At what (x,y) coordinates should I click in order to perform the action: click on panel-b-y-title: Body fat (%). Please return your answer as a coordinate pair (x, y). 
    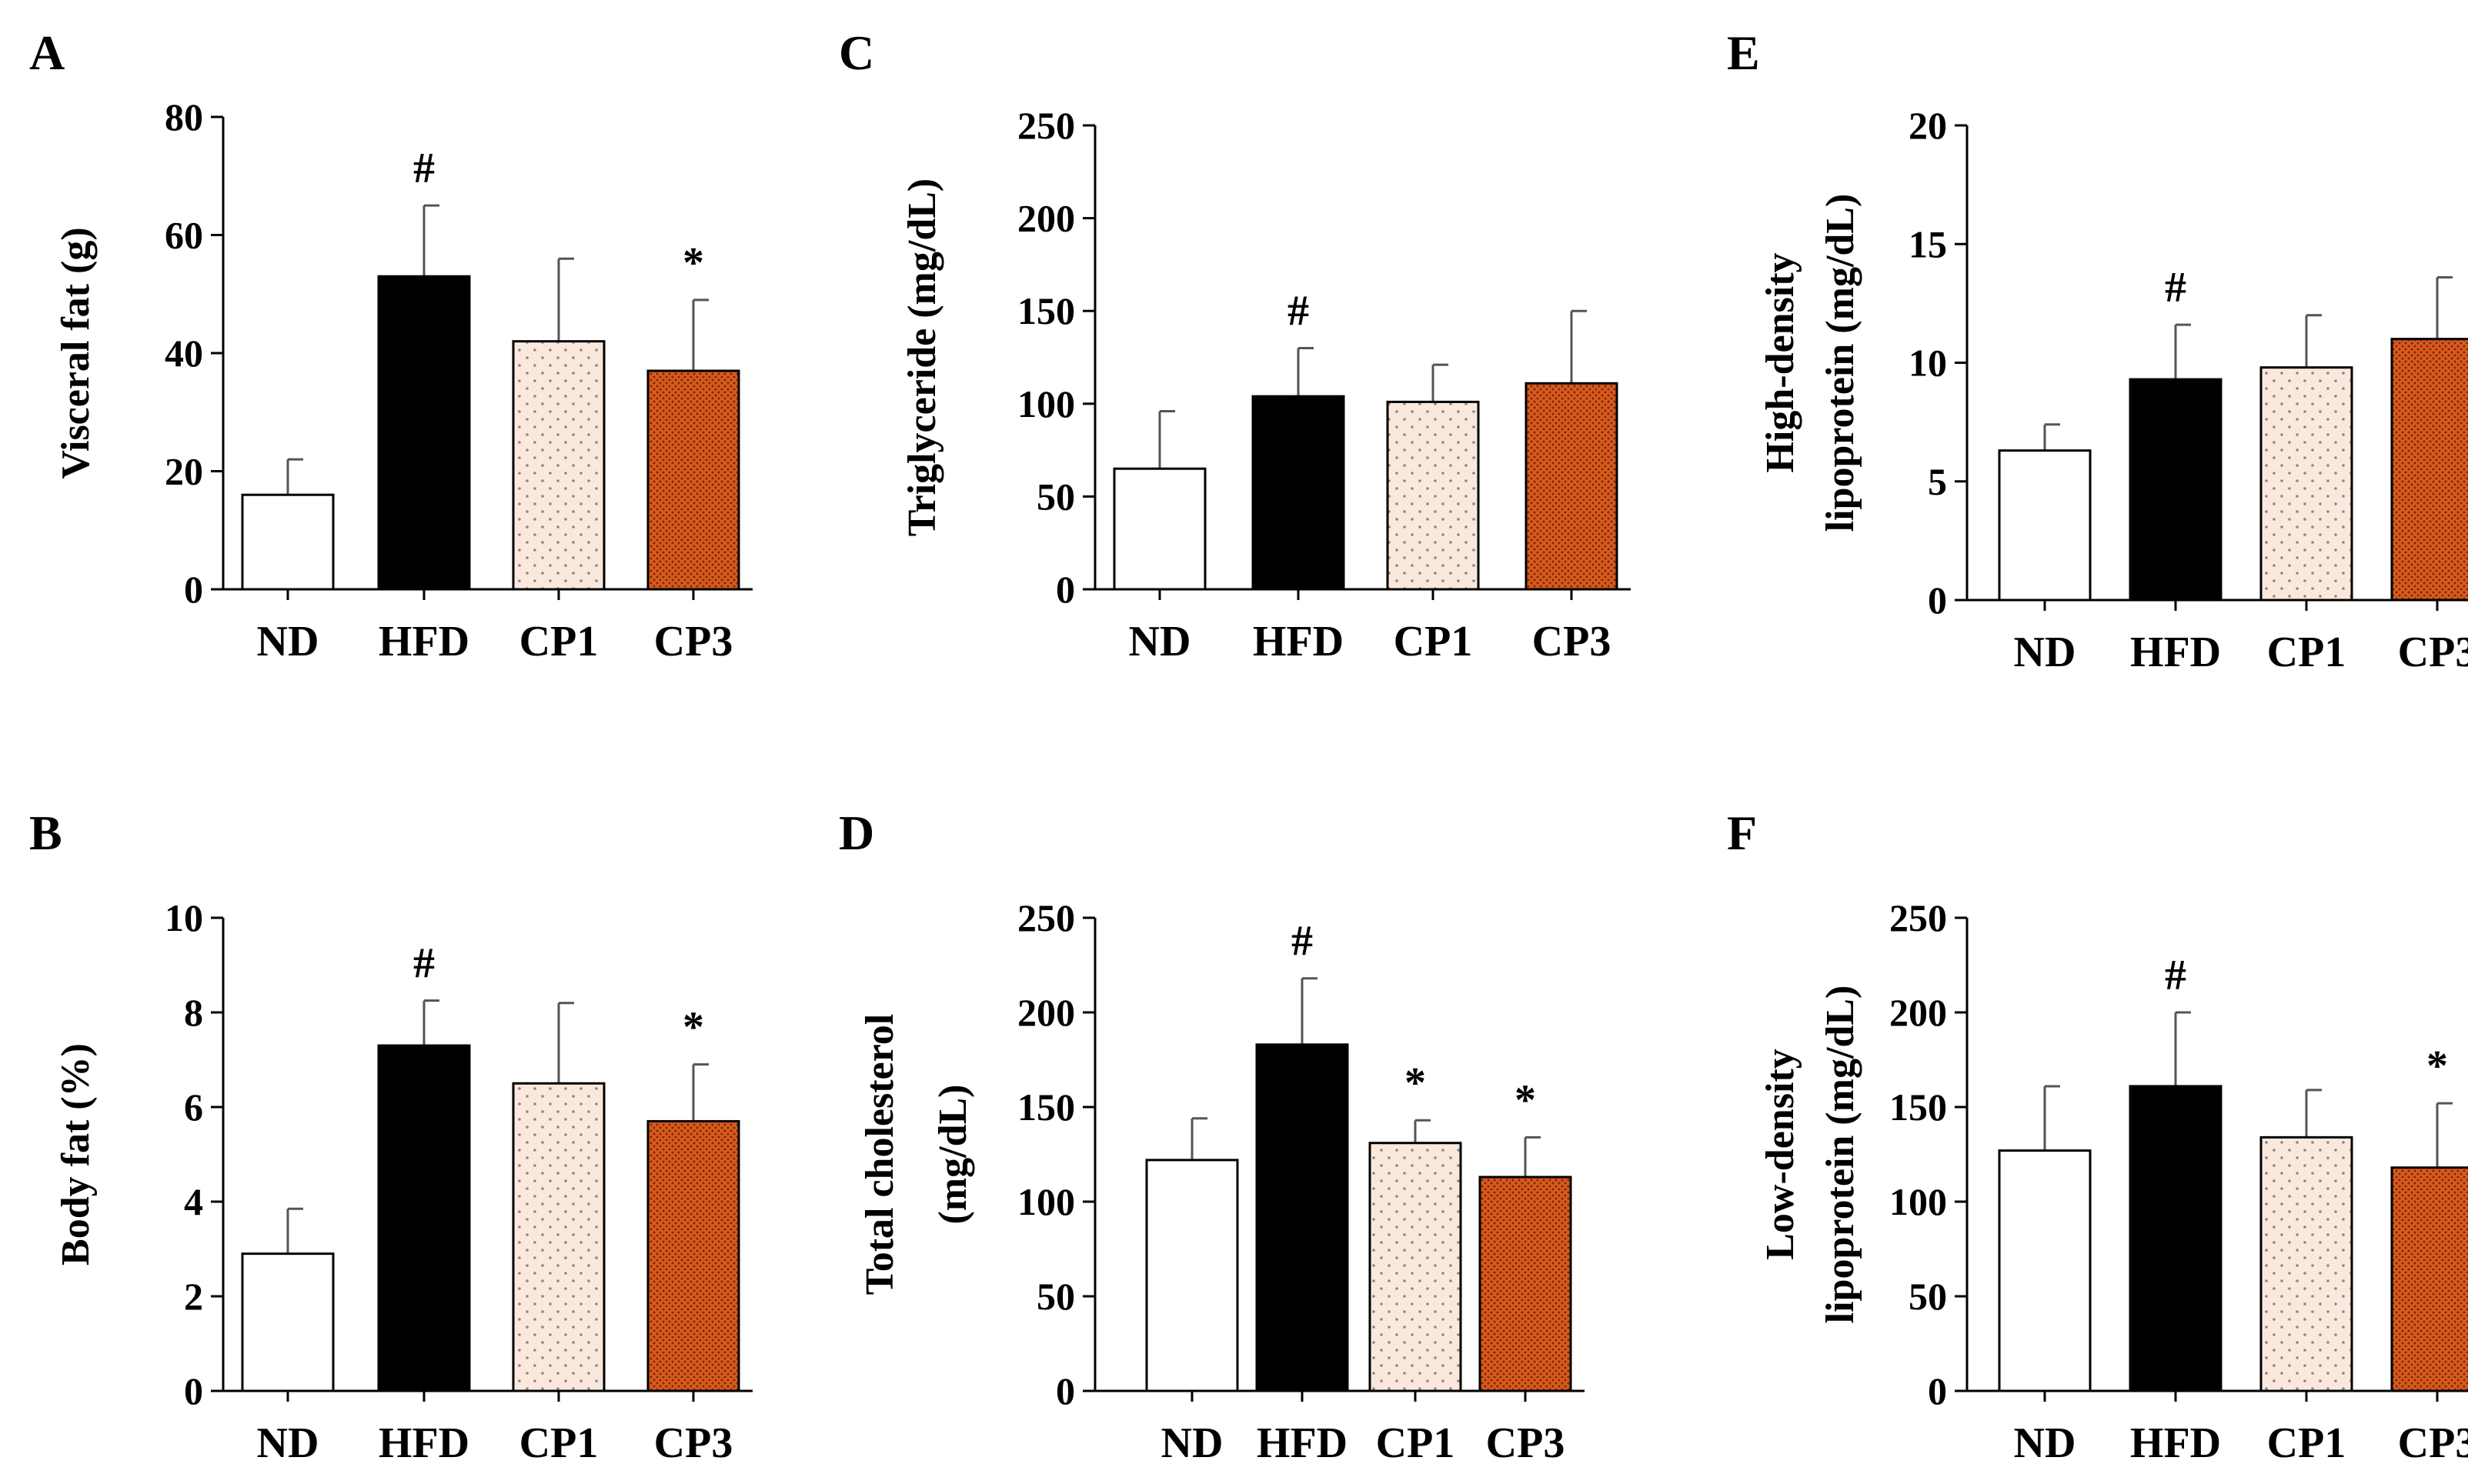
    Looking at the image, I should click on (76, 1154).